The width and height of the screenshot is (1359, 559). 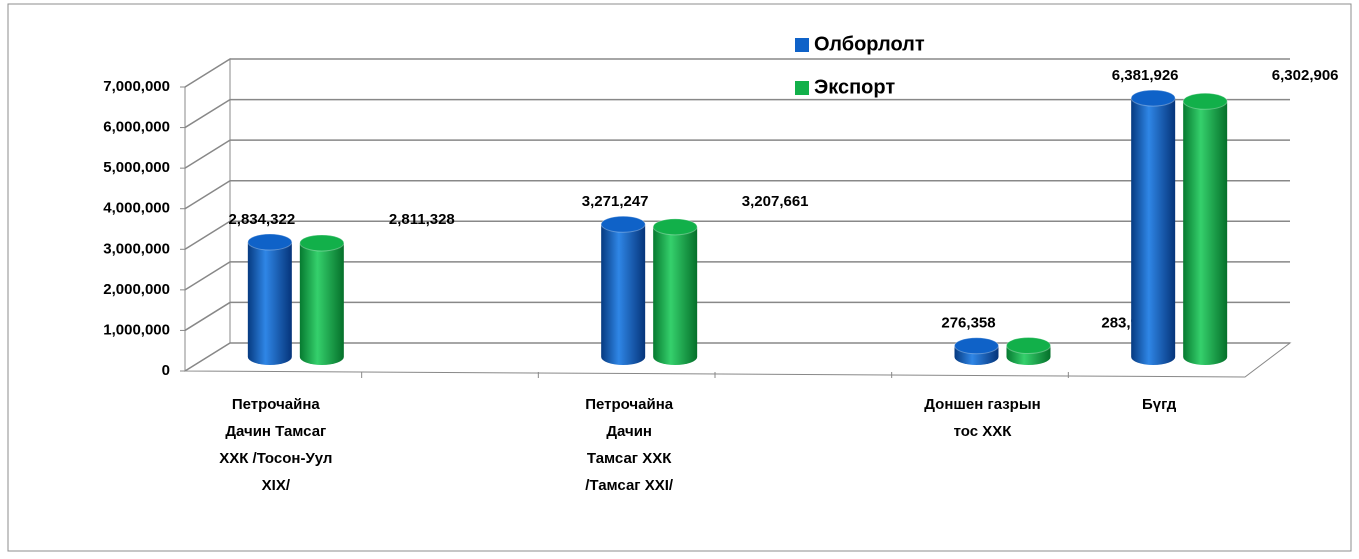 I want to click on y-tick-label: 0, so click(x=166, y=370).